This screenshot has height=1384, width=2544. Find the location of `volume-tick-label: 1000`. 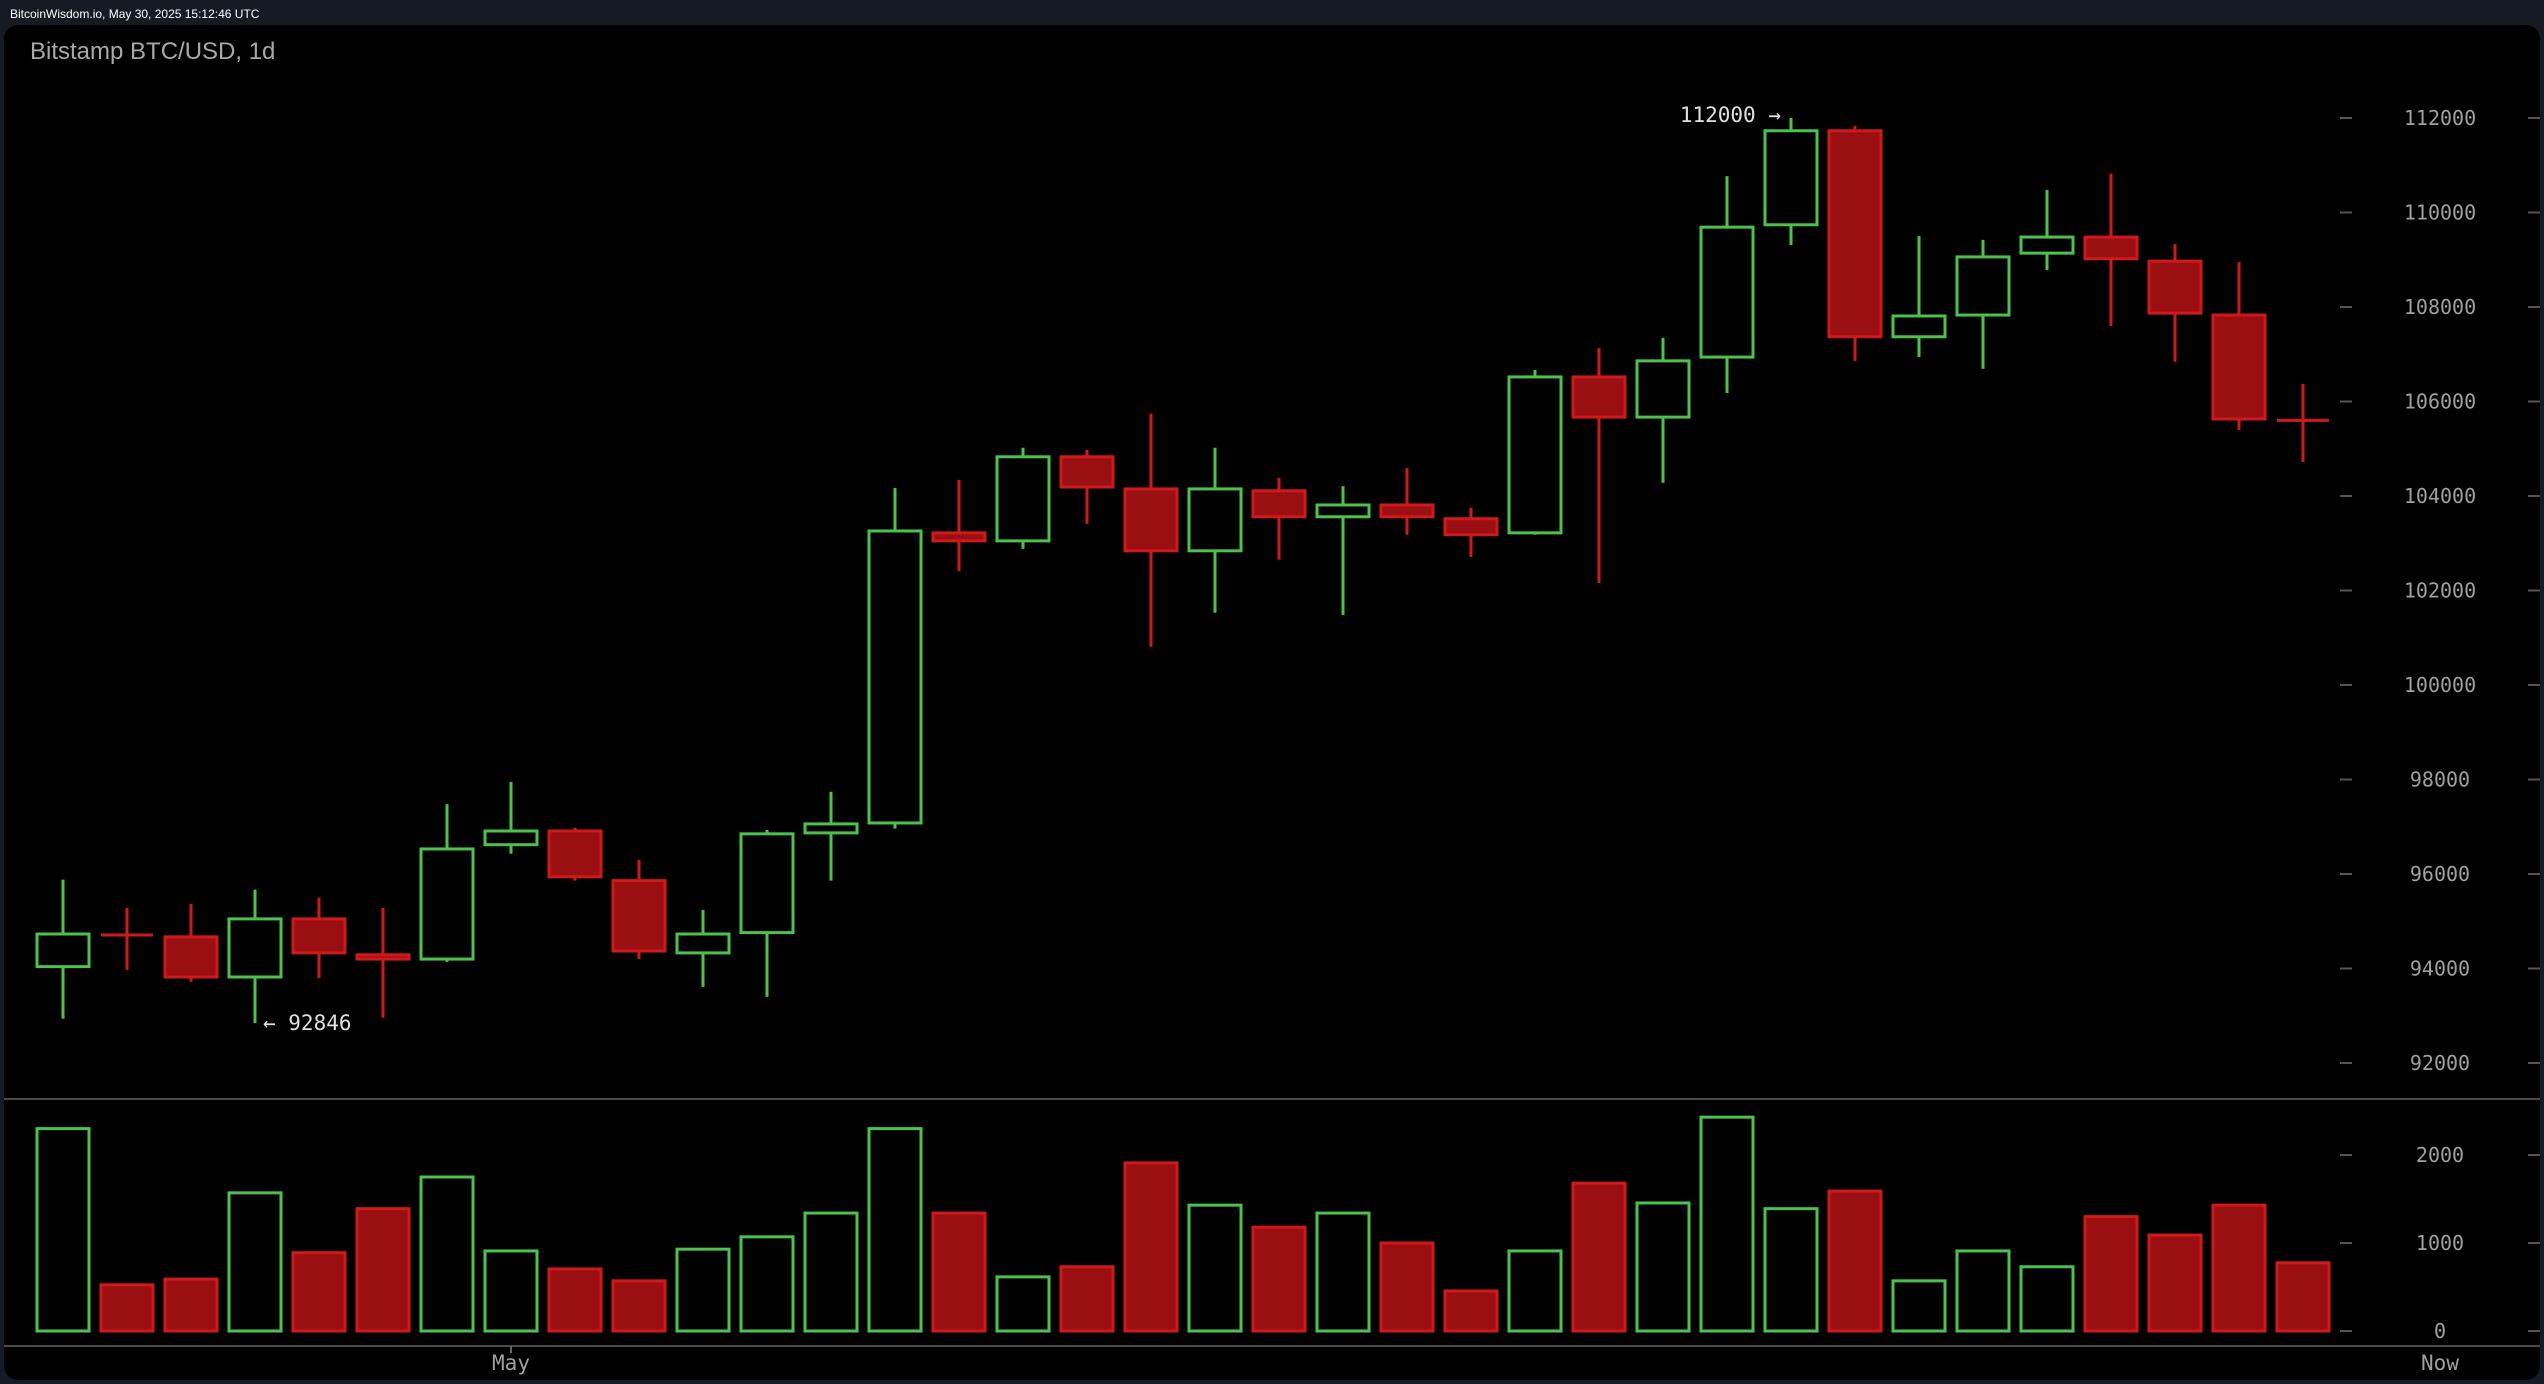

volume-tick-label: 1000 is located at coordinates (2440, 1243).